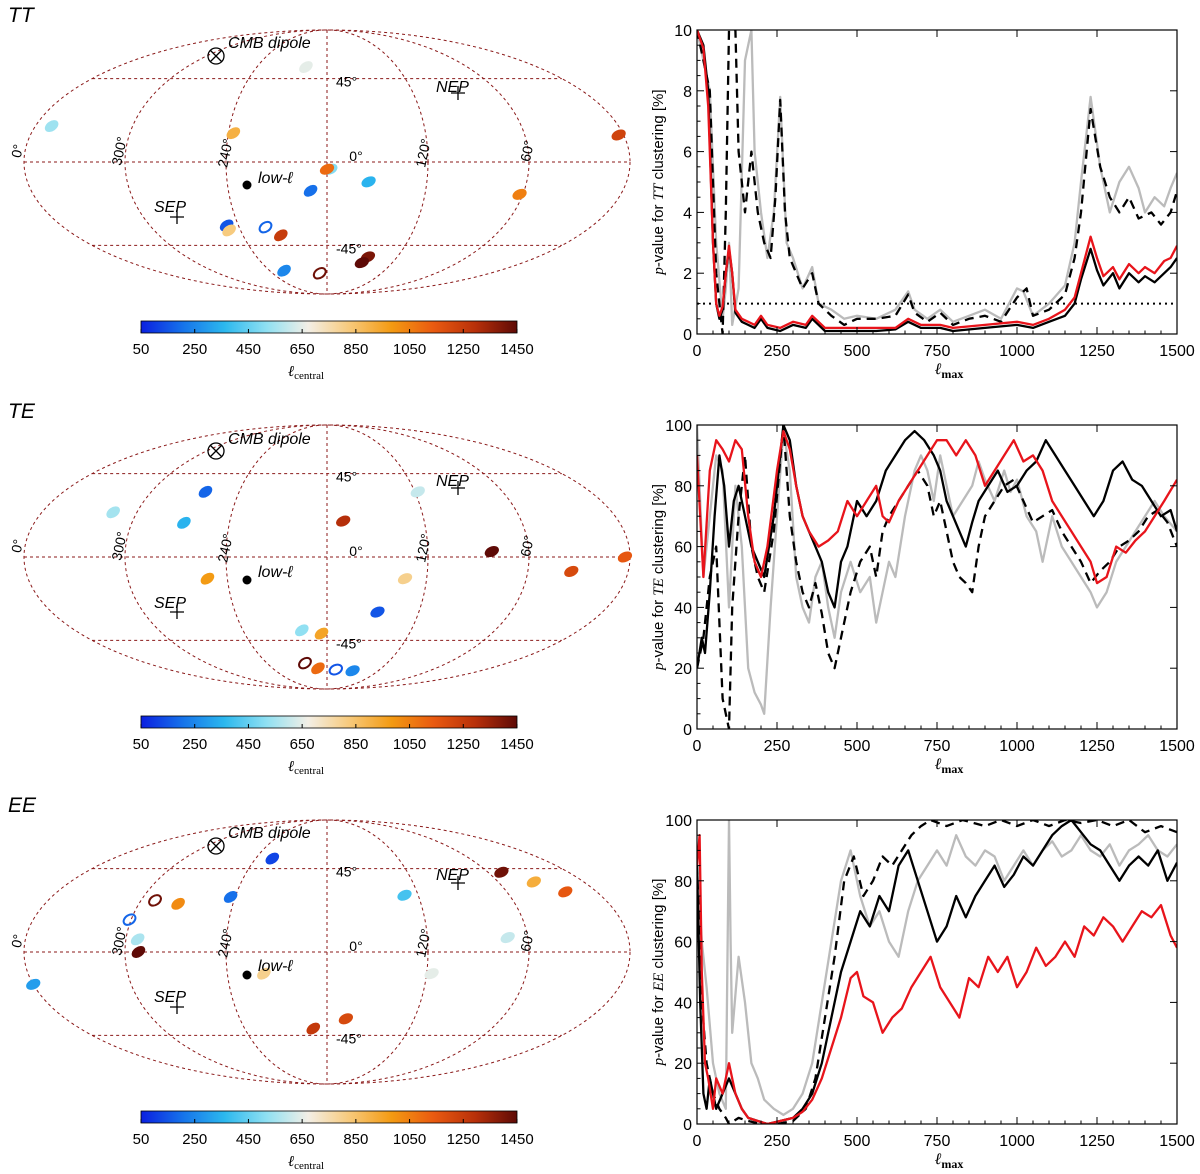 The image size is (1200, 1174). I want to click on colorbar-tick-label: 50, so click(141, 1139).